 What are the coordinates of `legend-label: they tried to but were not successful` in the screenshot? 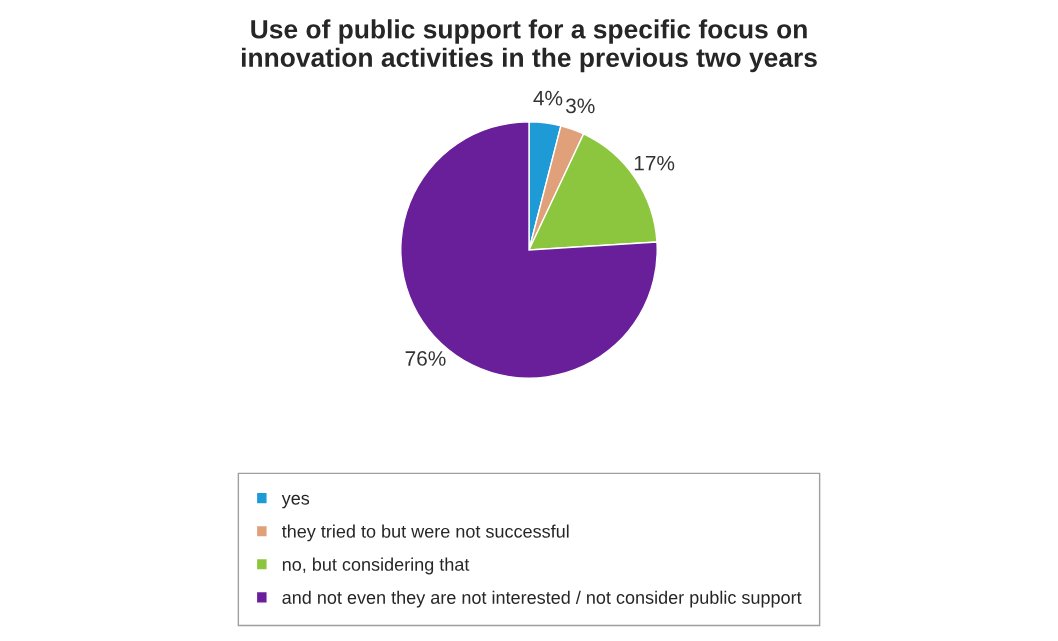 It's located at (425, 533).